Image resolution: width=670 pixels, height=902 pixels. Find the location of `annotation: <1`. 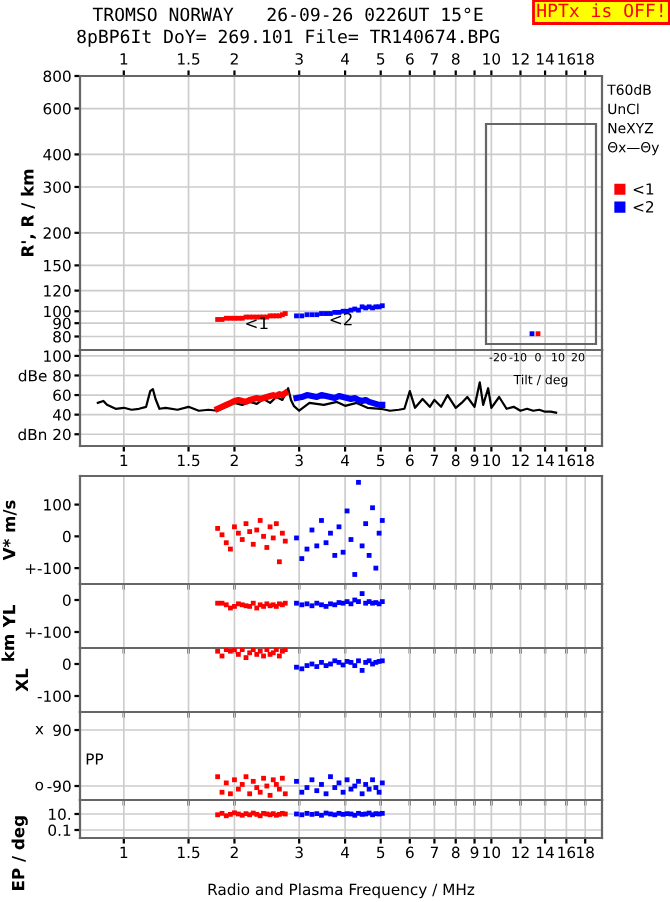

annotation: <1 is located at coordinates (257, 323).